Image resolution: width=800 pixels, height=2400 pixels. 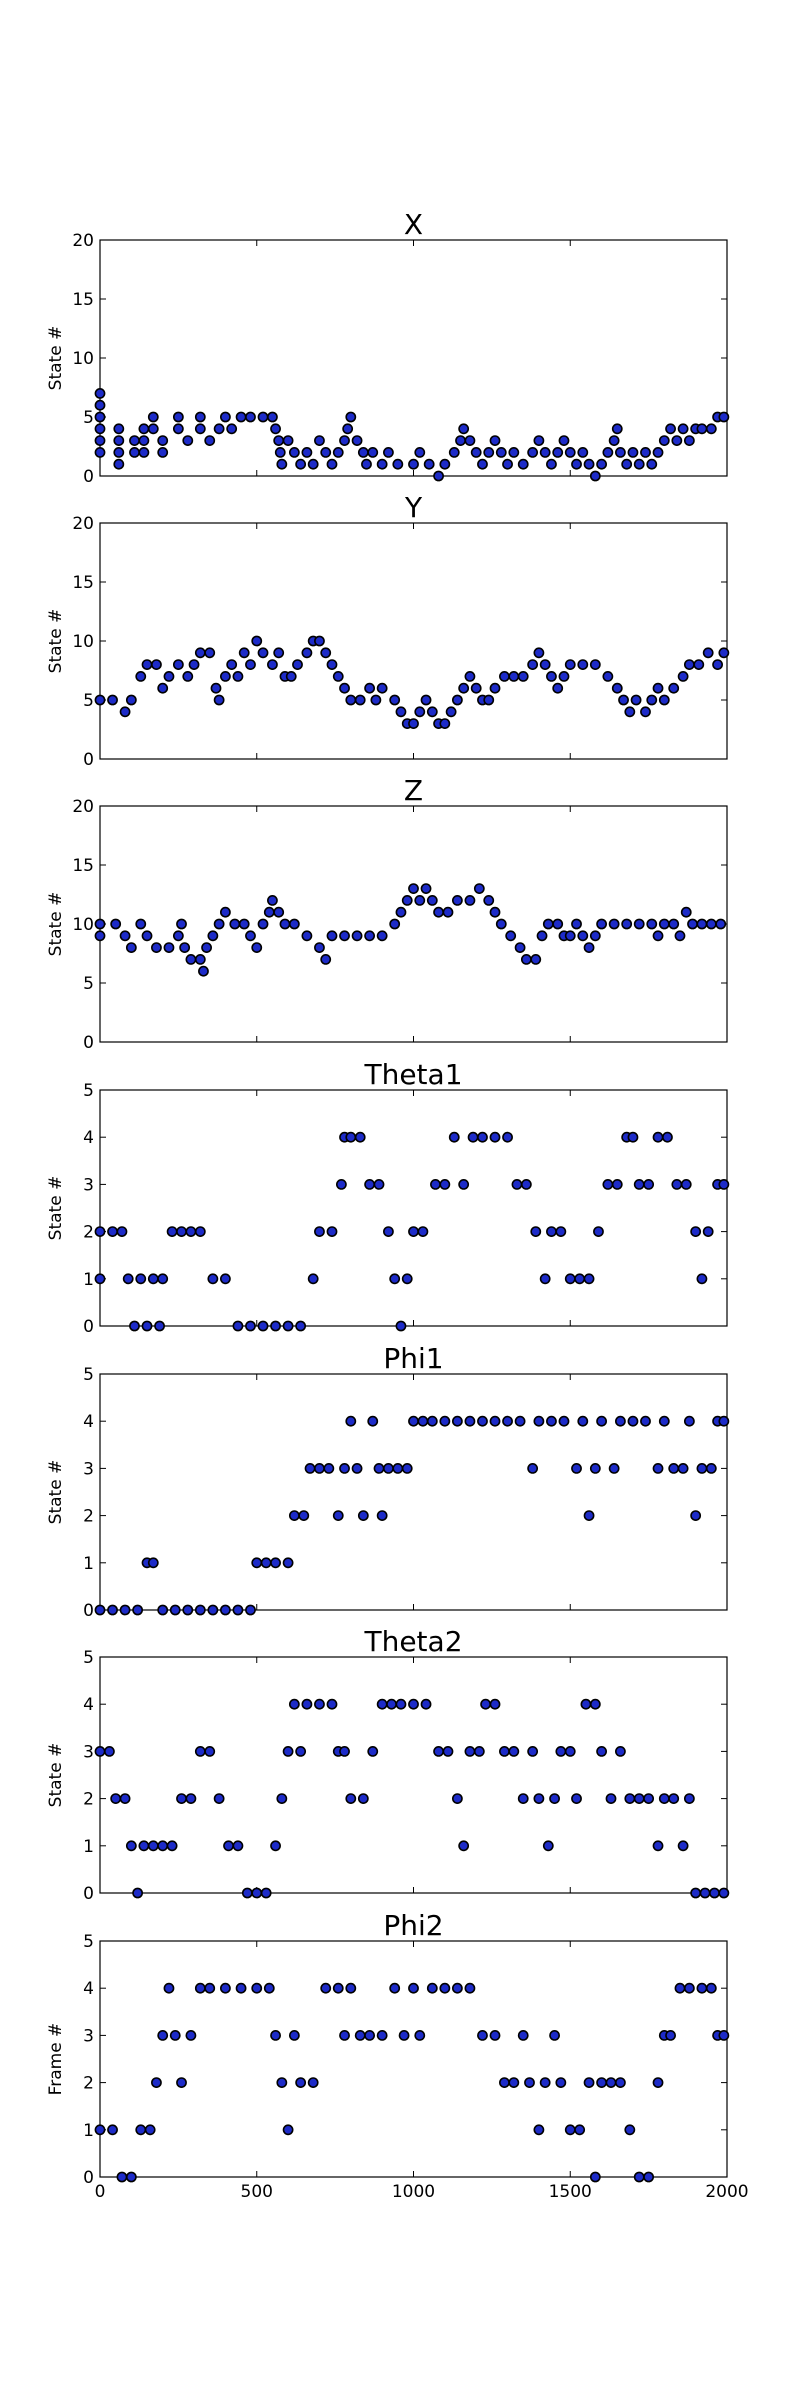 I want to click on panel-theta2: Theta2 0 1 2 3 4 5 State #, so click(x=388, y=1764).